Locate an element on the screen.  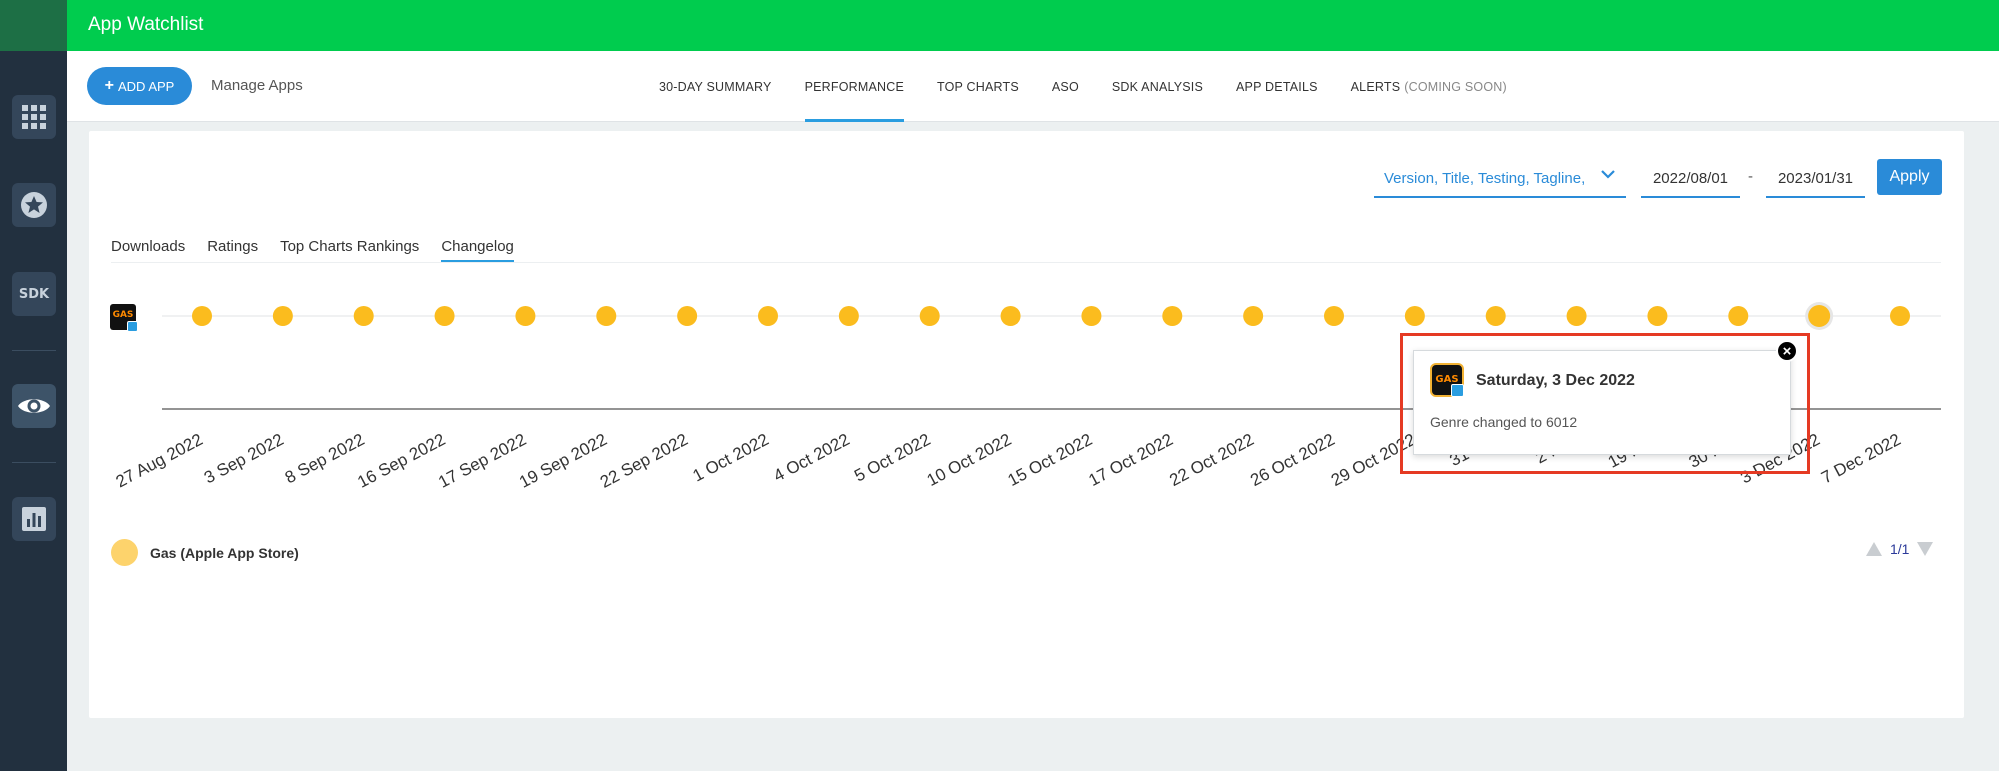
page-title: App Watchlist is located at coordinates (146, 24).